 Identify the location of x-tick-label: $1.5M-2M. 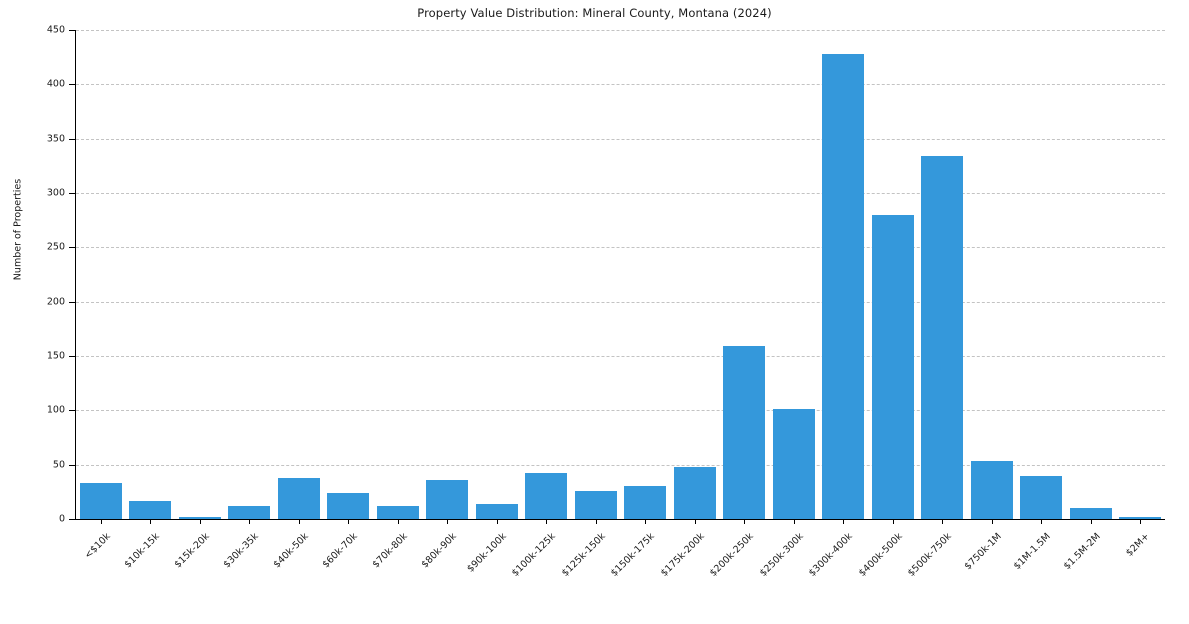
(1082, 552).